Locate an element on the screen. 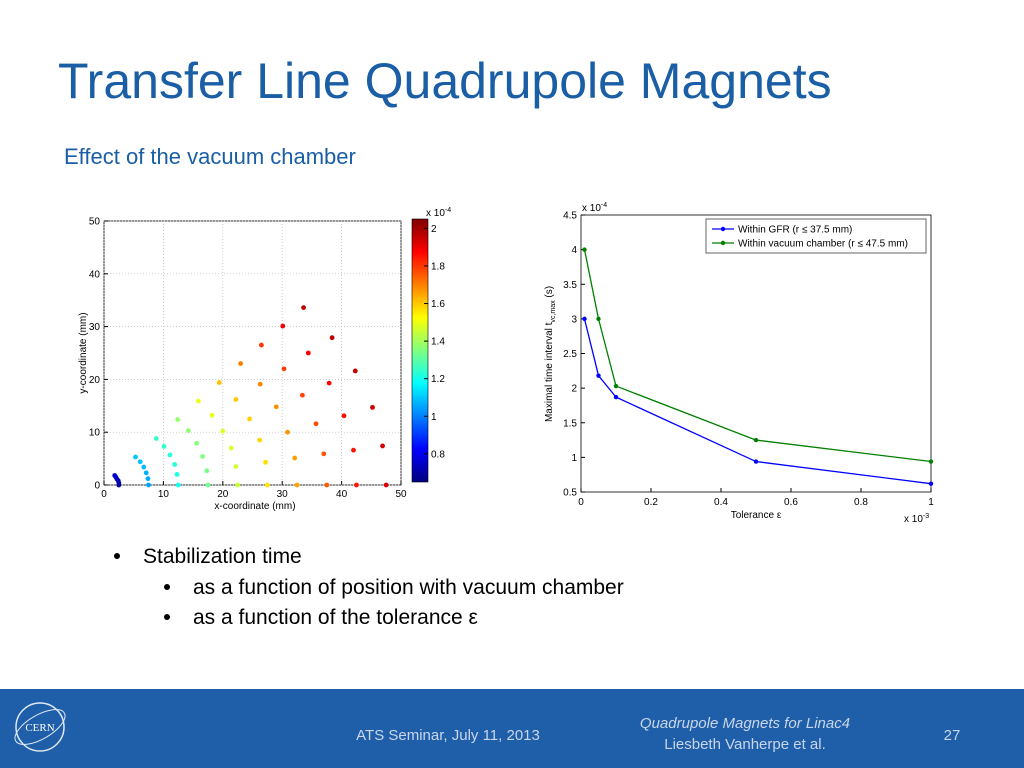  bullet-text: Stabilization time is located at coordinates (222, 556).